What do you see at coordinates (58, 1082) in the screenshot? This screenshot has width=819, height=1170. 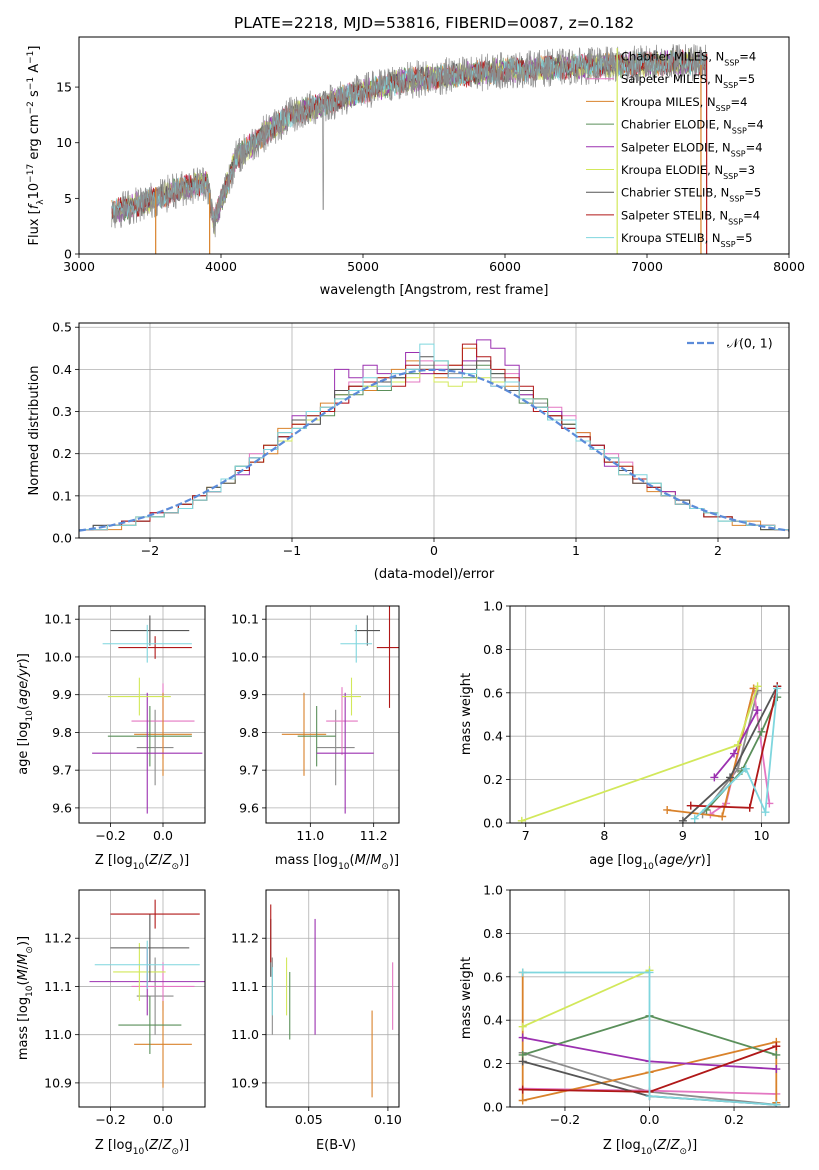 I see `y-tick-label: 10.9` at bounding box center [58, 1082].